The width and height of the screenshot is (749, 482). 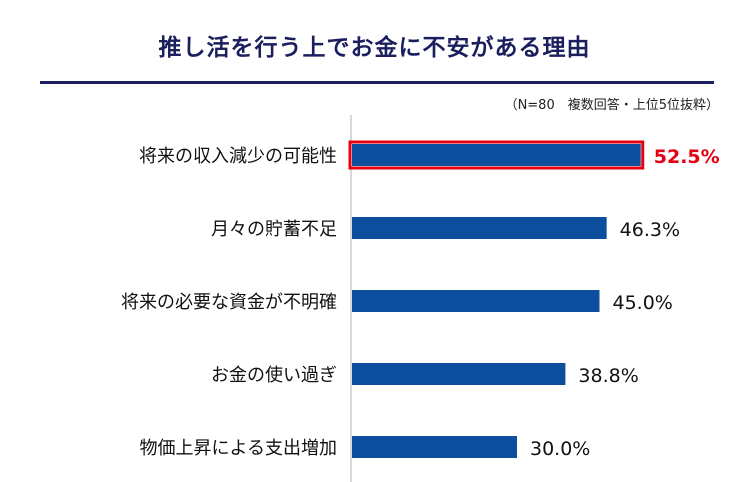 I want to click on category-label: 月々の貯蓄不足, so click(x=274, y=229).